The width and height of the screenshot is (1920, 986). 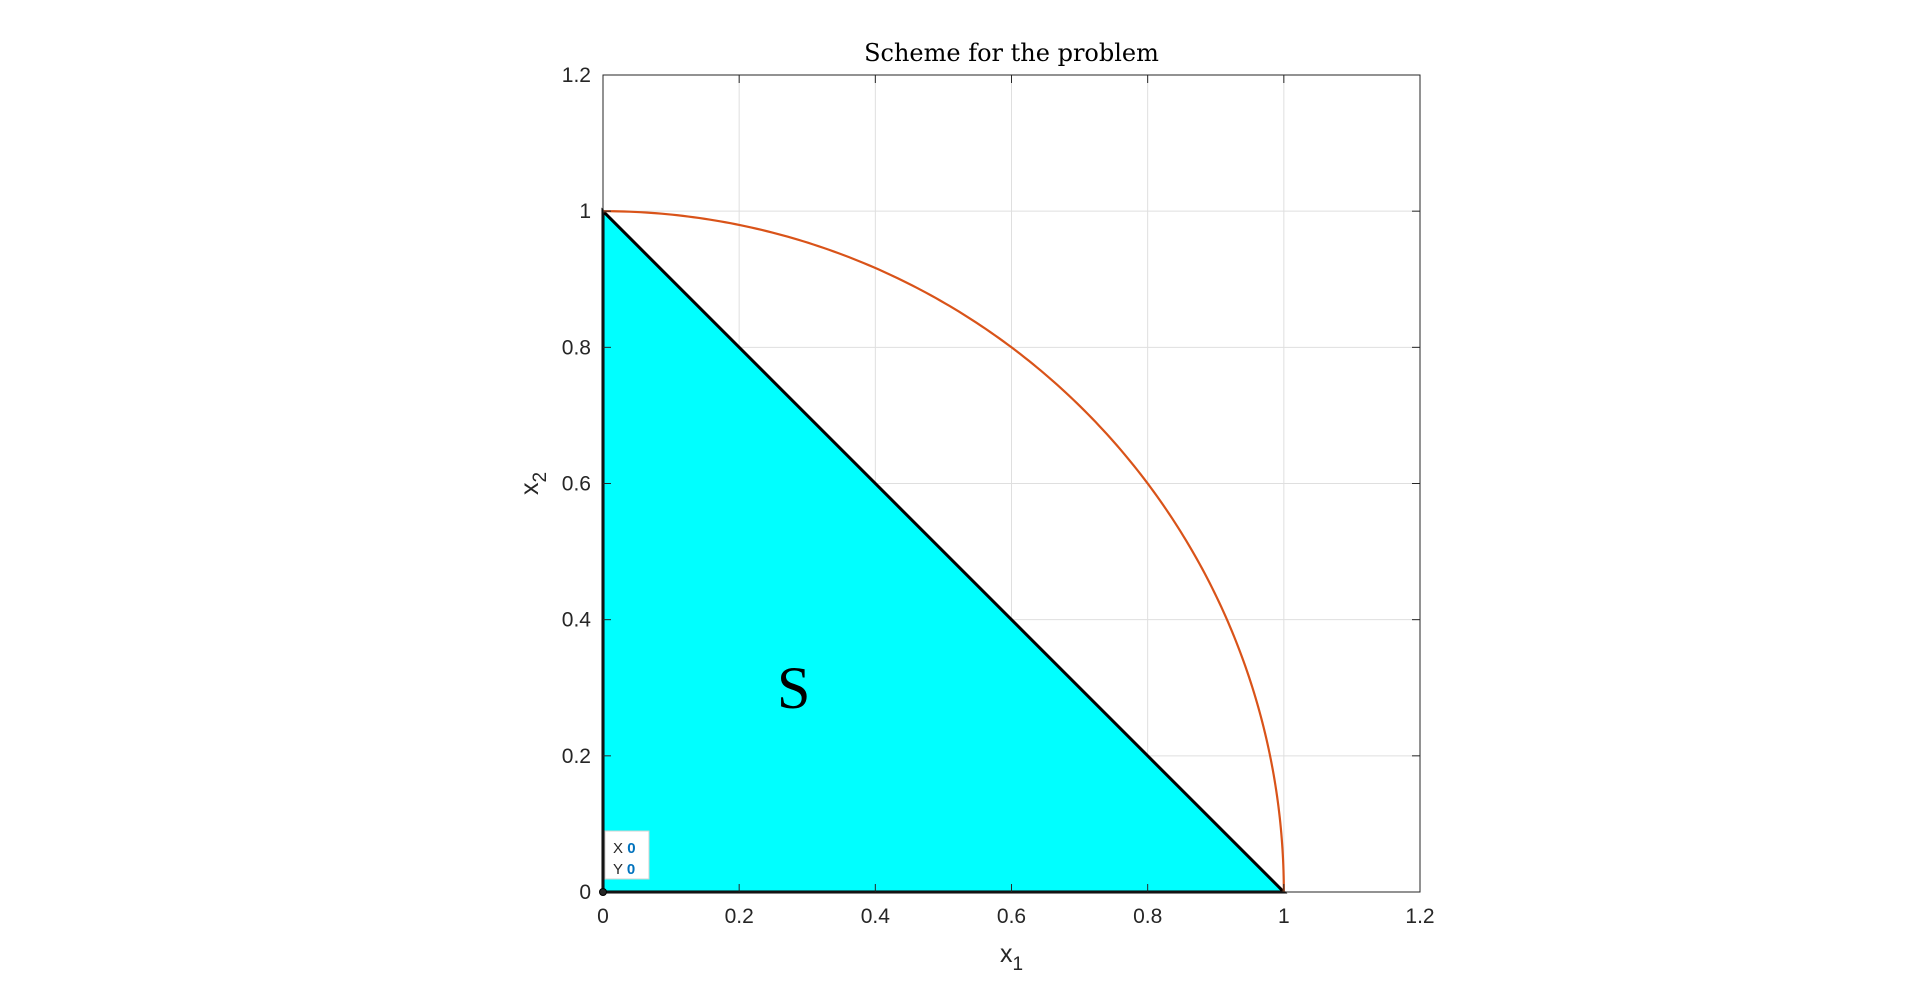 What do you see at coordinates (793, 688) in the screenshot?
I see `region-label-s: S` at bounding box center [793, 688].